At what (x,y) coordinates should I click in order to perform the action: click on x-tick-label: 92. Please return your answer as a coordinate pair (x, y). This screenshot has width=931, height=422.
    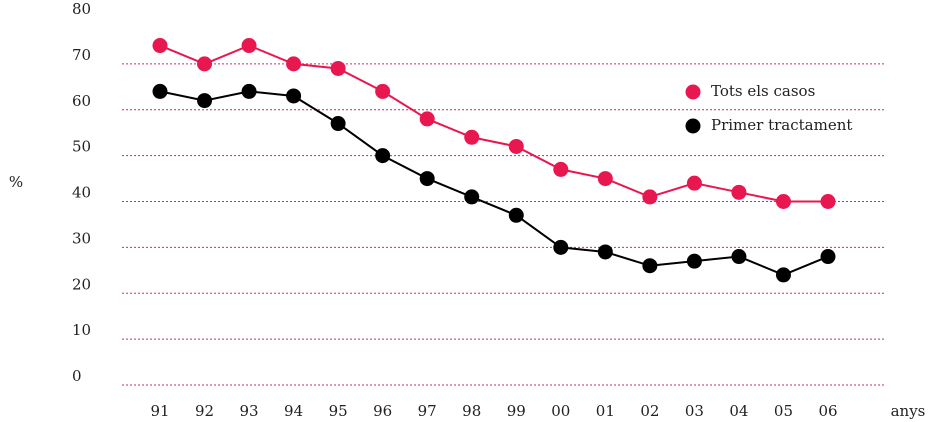
    Looking at the image, I should click on (204, 411).